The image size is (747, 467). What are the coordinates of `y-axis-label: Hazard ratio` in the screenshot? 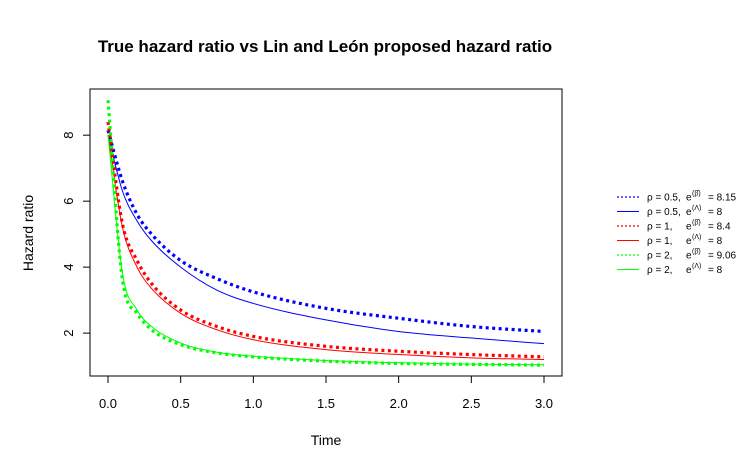 It's located at (28, 233).